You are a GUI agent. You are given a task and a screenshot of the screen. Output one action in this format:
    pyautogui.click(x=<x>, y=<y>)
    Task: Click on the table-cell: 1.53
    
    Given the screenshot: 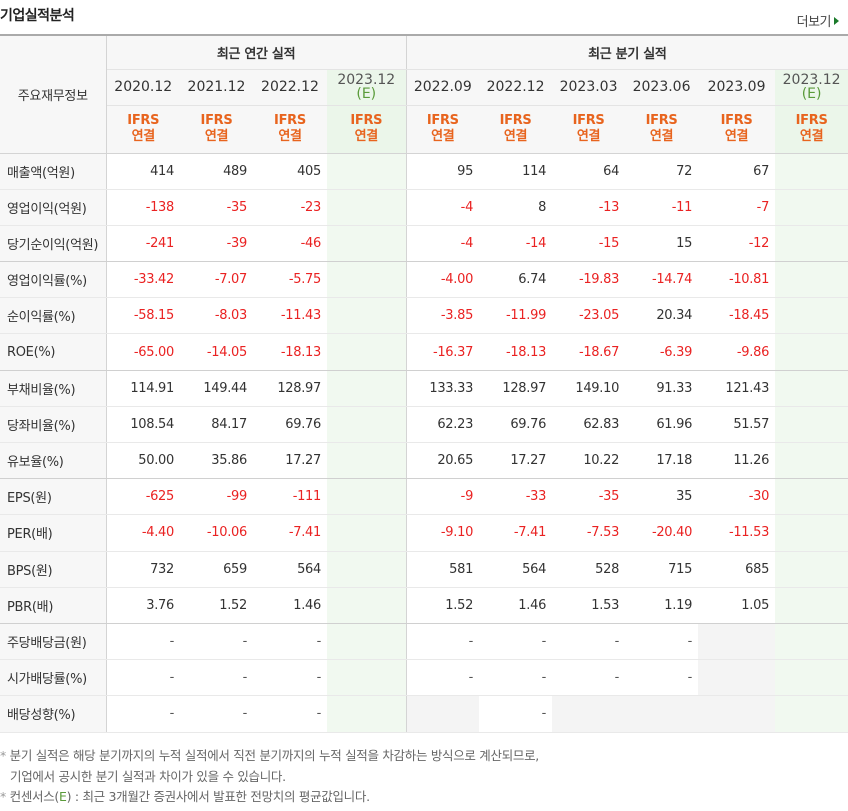 What is the action you would take?
    pyautogui.click(x=589, y=605)
    